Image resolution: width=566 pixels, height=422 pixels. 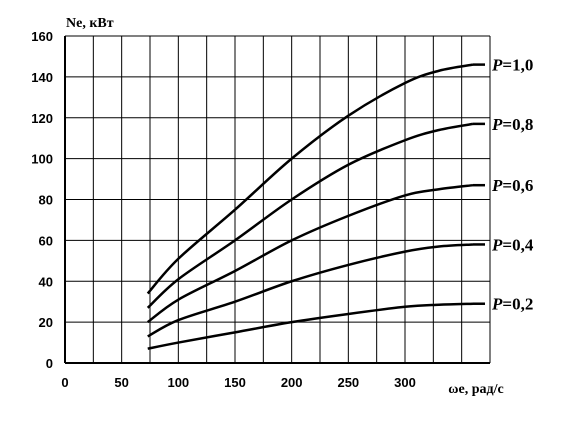 I want to click on series-label-value: =1,0, so click(x=517, y=65).